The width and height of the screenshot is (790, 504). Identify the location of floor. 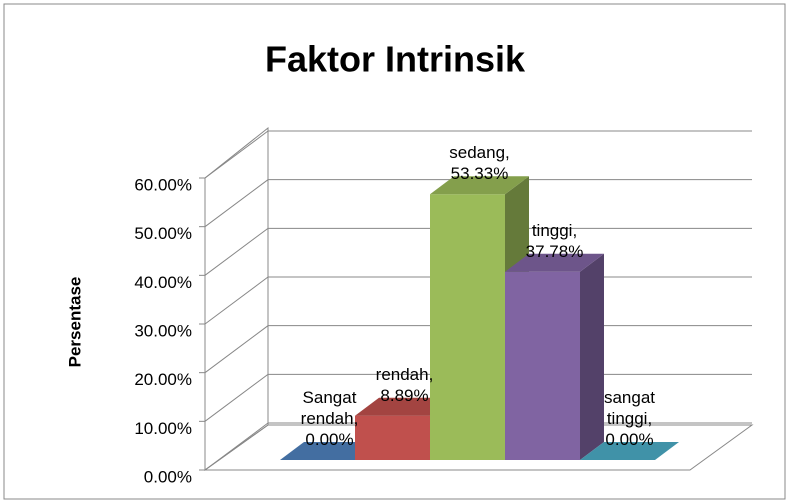
(478, 447).